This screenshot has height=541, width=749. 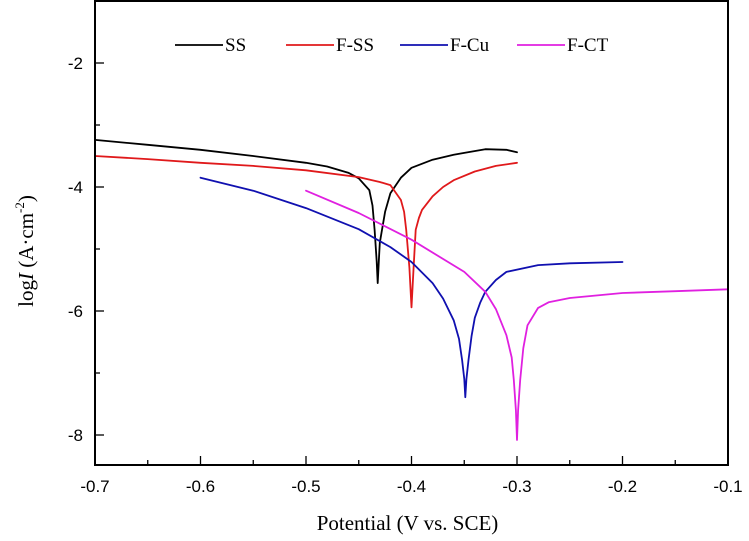 I want to click on y-tick-label: -8, so click(x=75, y=435).